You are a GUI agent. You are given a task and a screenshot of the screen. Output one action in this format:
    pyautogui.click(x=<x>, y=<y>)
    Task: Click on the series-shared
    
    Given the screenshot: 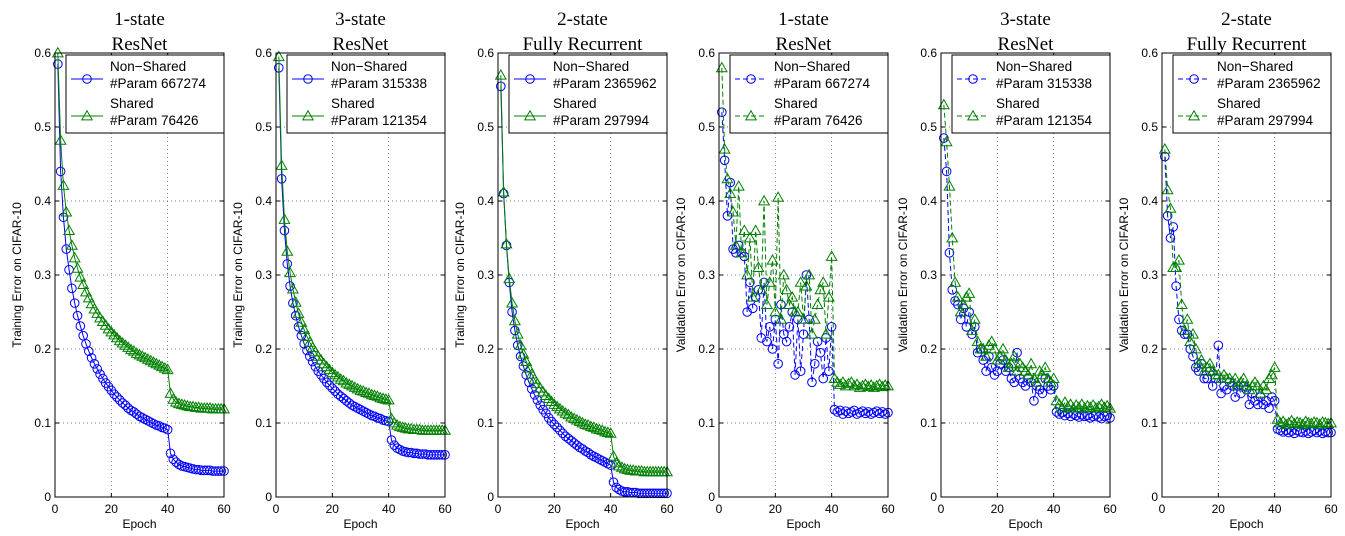 What is the action you would take?
    pyautogui.click(x=1027, y=255)
    